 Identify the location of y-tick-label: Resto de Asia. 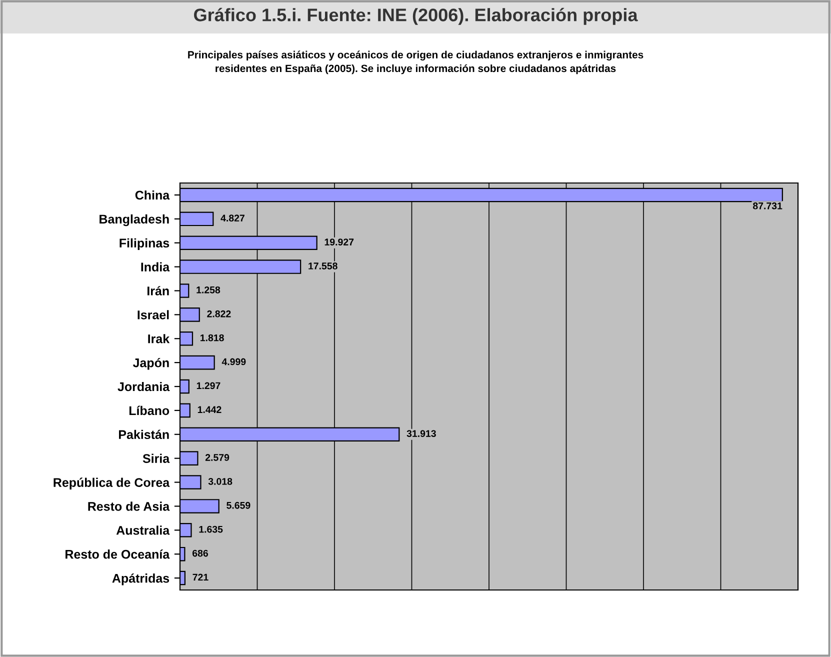
(129, 506).